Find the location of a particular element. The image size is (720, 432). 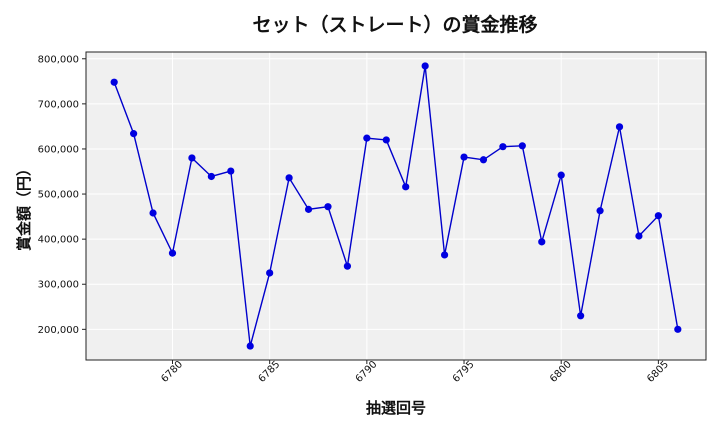

x-tick-label: 6795 is located at coordinates (464, 372).